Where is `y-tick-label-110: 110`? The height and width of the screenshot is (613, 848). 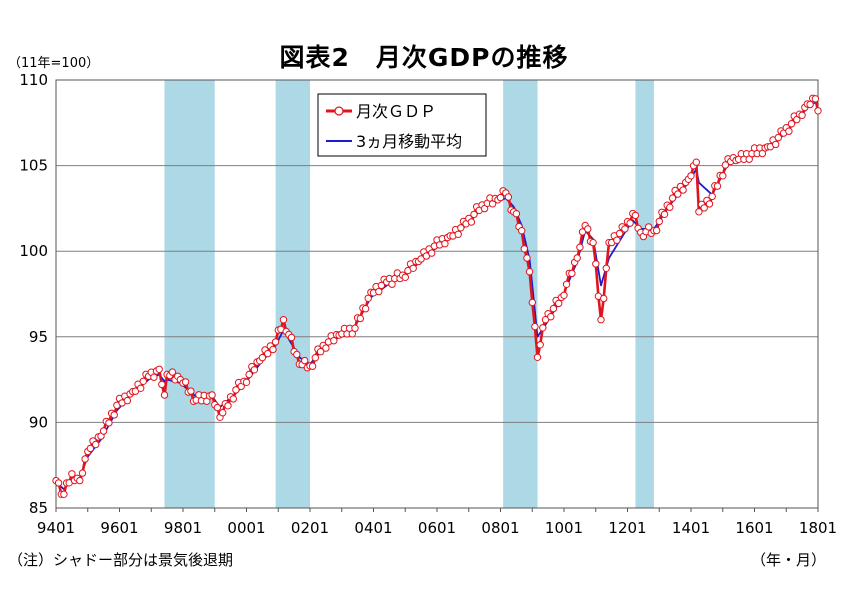 y-tick-label-110: 110 is located at coordinates (33, 80).